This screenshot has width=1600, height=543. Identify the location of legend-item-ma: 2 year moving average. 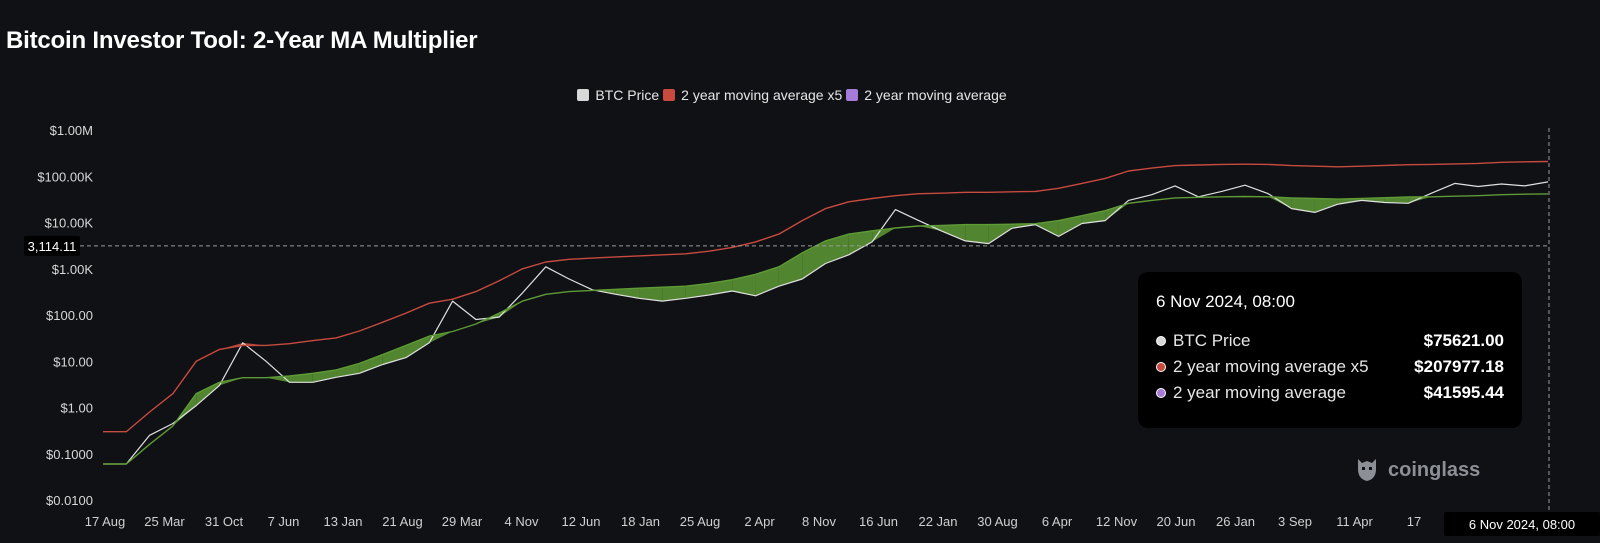
(926, 95).